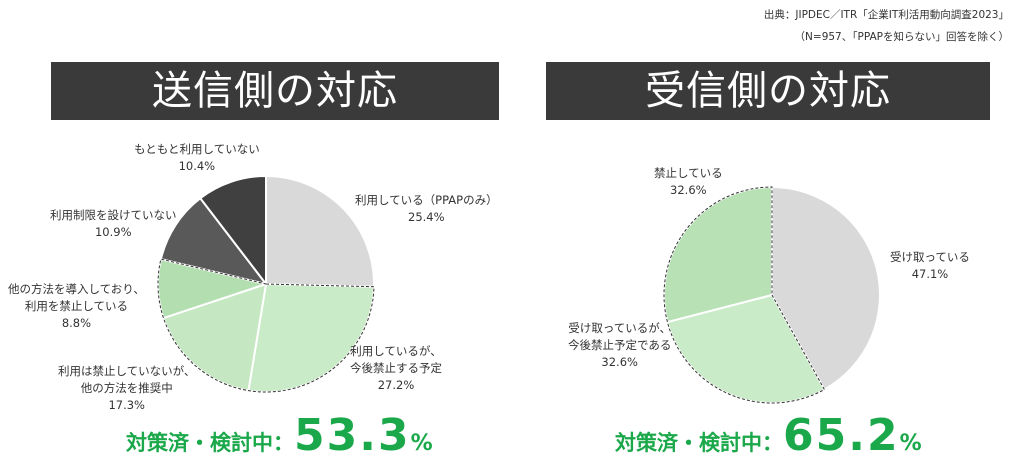 Image resolution: width=1023 pixels, height=461 pixels. What do you see at coordinates (421, 443) in the screenshot?
I see `send-summary-unit: %` at bounding box center [421, 443].